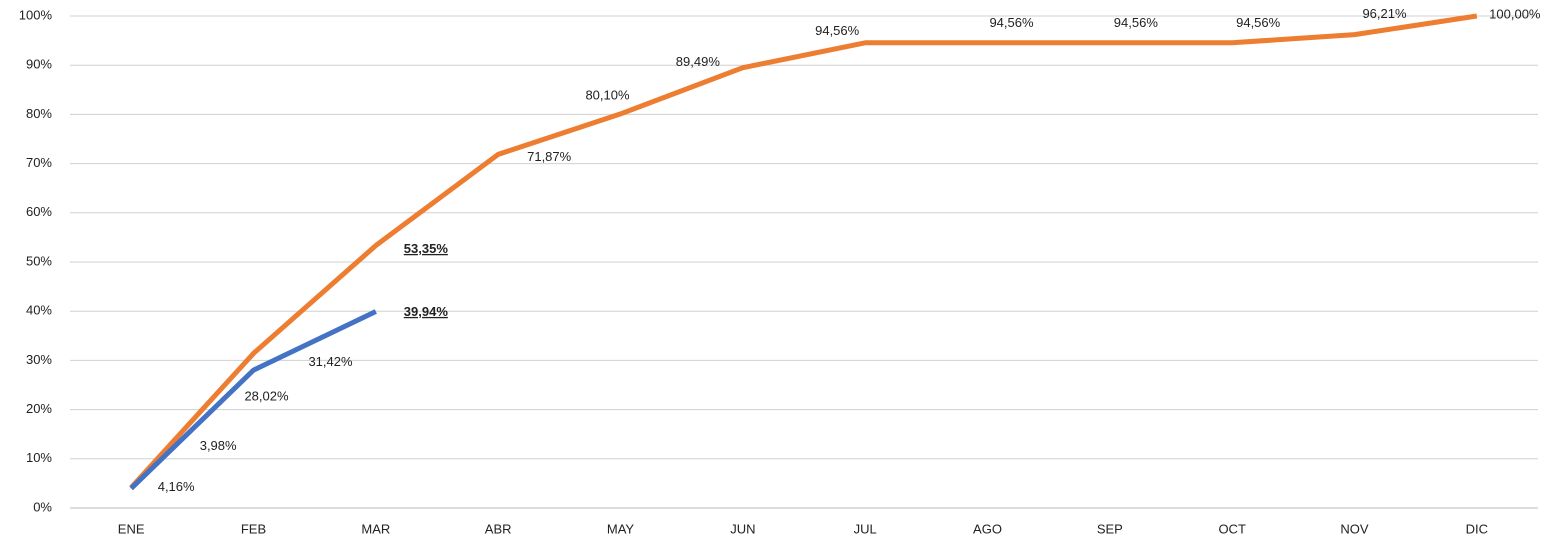 Image resolution: width=1552 pixels, height=543 pixels. I want to click on y-tick-label: 50%, so click(39, 260).